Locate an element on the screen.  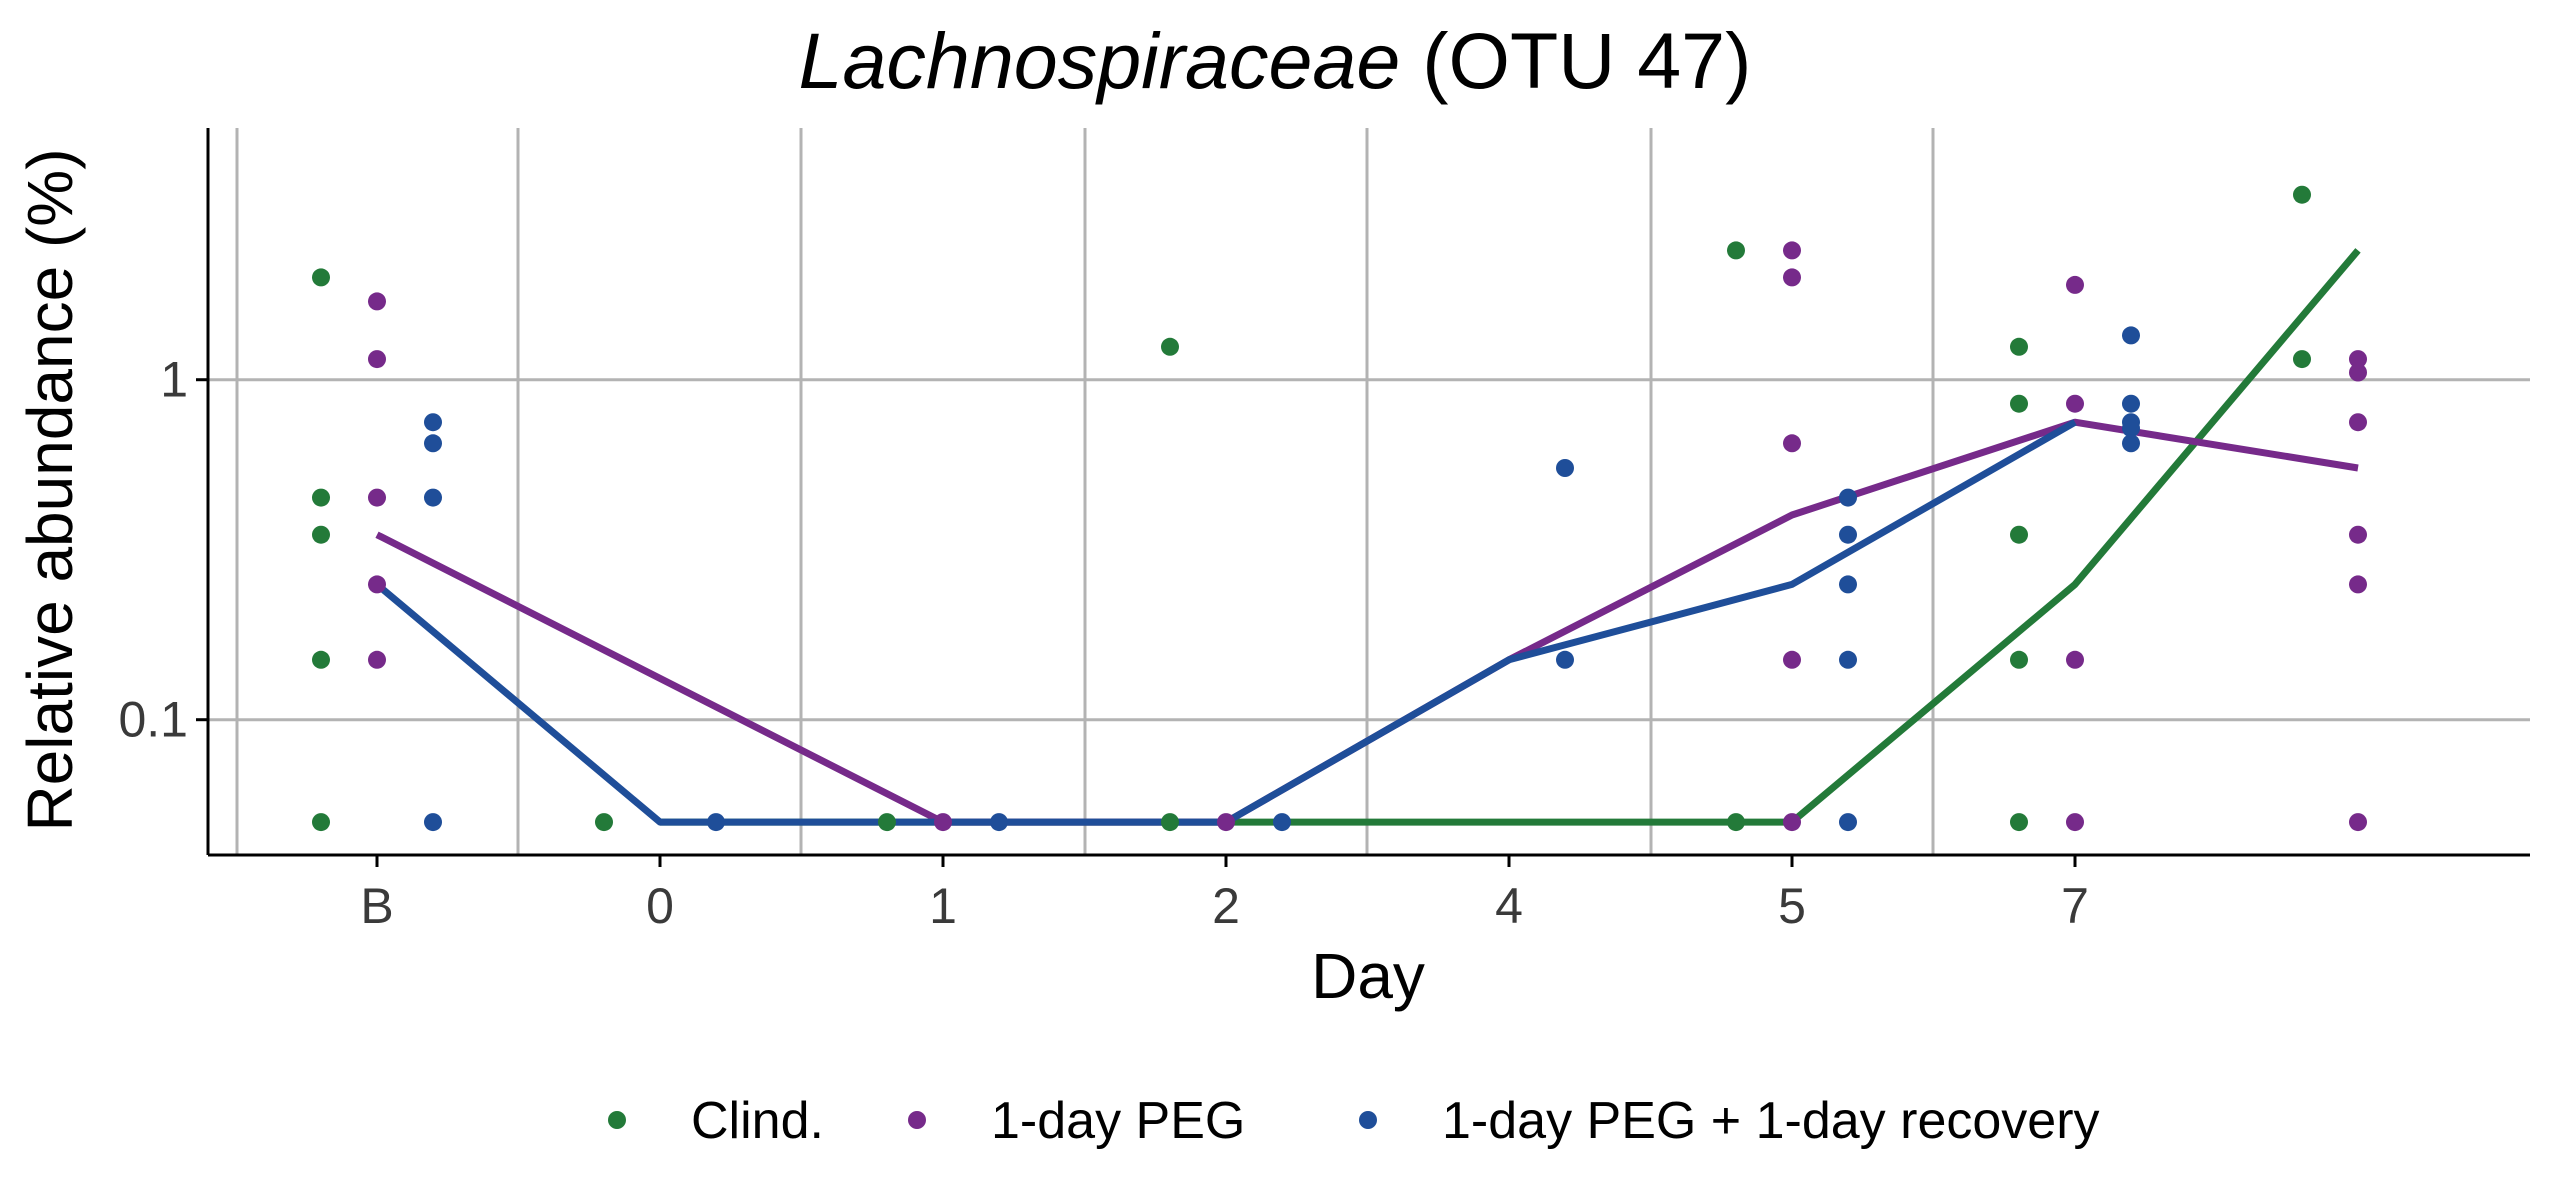
x-axis-ticks: B 0 1 2 4 5 7 is located at coordinates (1224, 894).